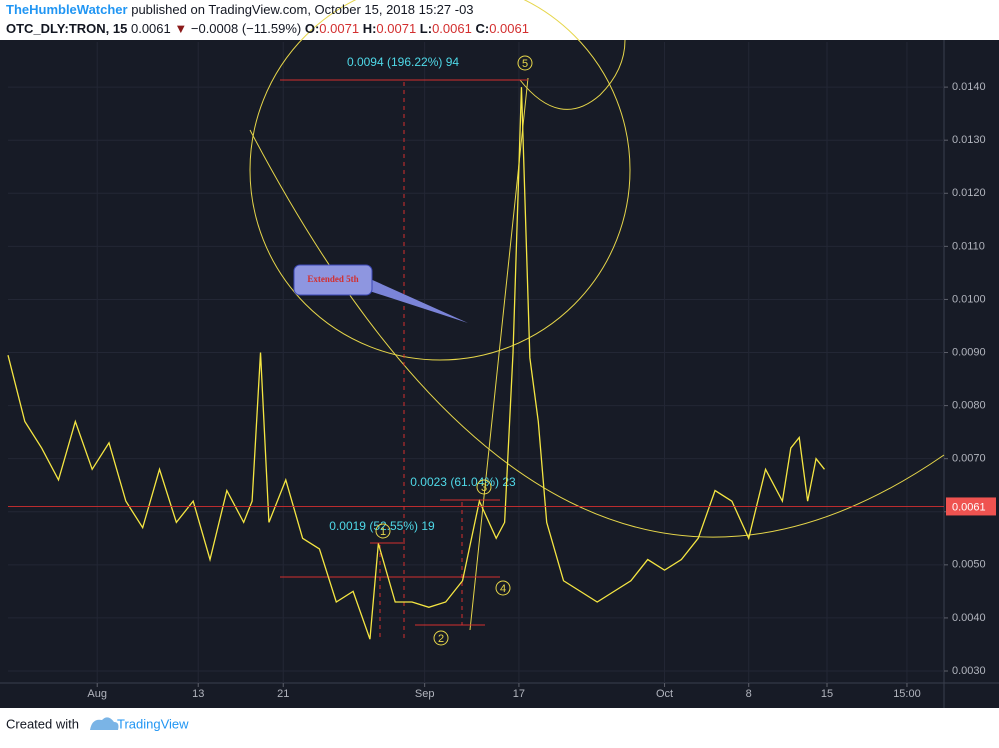 Image resolution: width=999 pixels, height=748 pixels. I want to click on x-tick-label: 13, so click(198, 694).